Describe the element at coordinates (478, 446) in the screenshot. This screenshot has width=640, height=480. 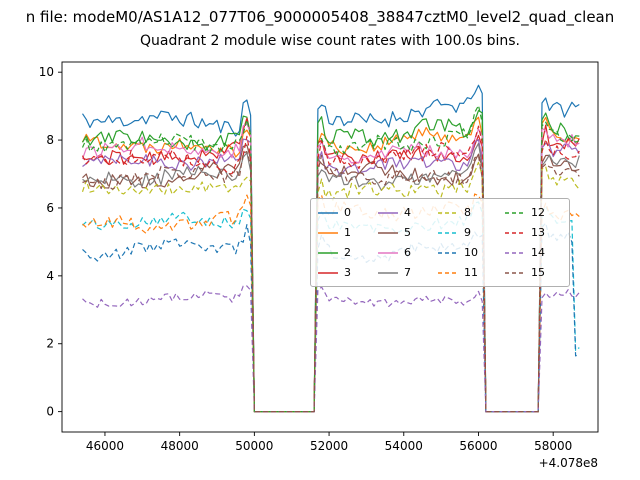
I see `x-tick-label: 56000` at that location.